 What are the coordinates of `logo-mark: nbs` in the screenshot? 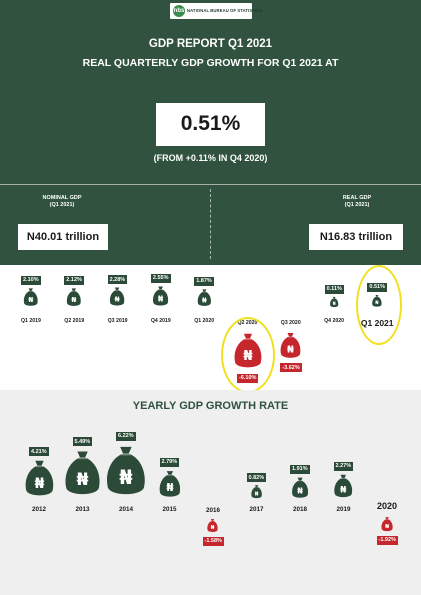 It's located at (179, 11).